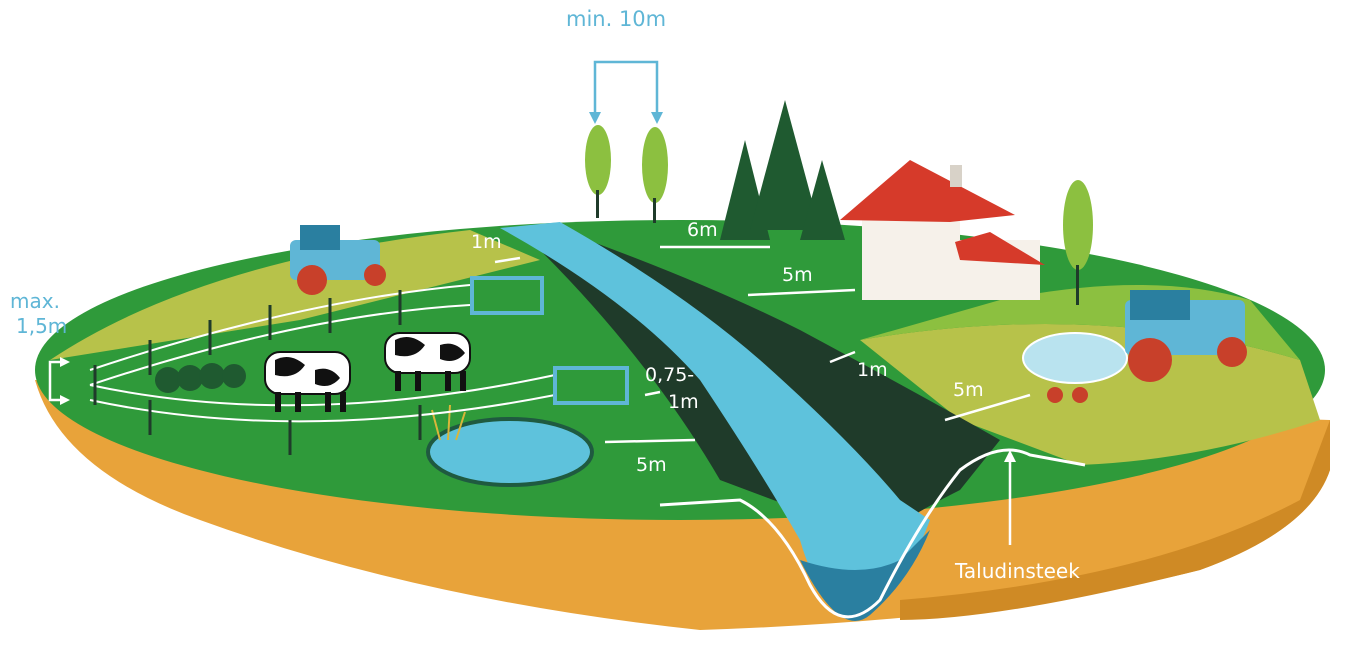 The image size is (1365, 666). I want to click on buffer-5m-pond-label: 5m, so click(651, 465).